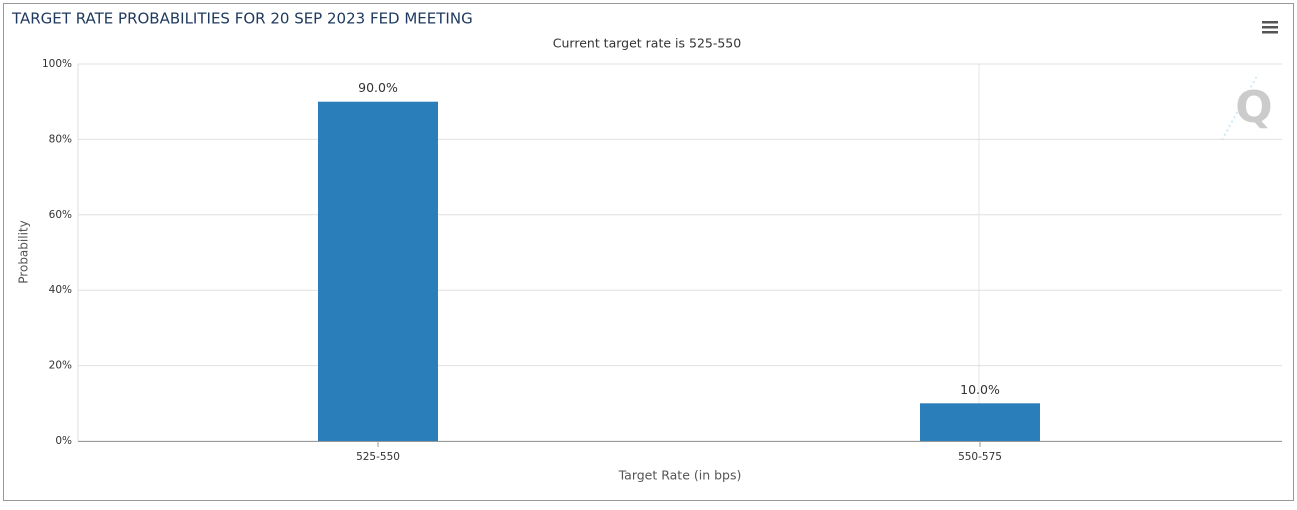 Image resolution: width=1297 pixels, height=510 pixels. What do you see at coordinates (1253, 107) in the screenshot?
I see `logo-letter: Q` at bounding box center [1253, 107].